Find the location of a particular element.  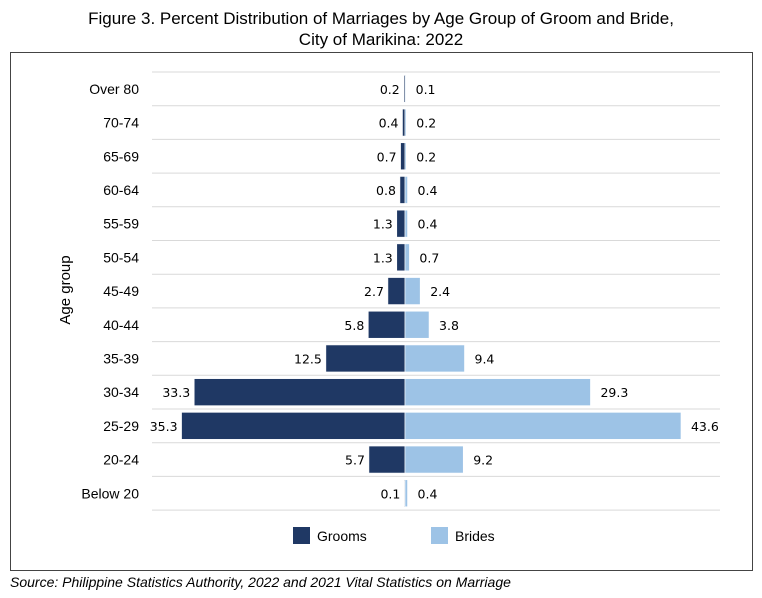

category-label-70-74: 70-74 is located at coordinates (121, 123).